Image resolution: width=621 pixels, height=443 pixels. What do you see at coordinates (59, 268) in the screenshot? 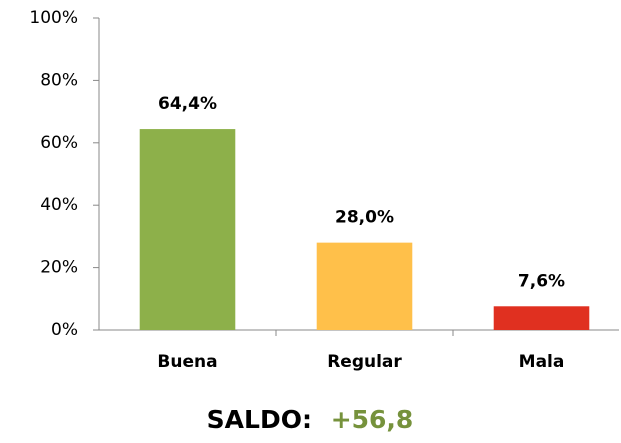
I see `y-tick-label: 20%` at bounding box center [59, 268].